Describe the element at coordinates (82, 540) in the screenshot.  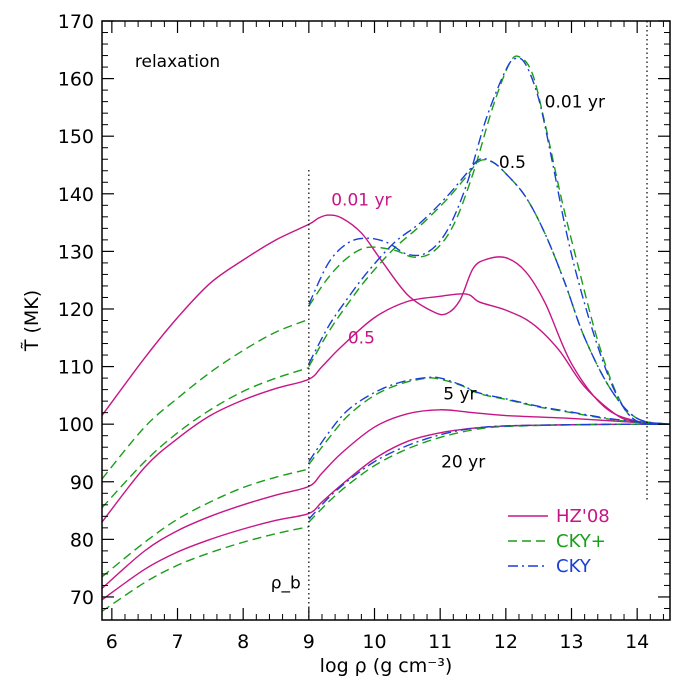
I see `y-tick-label: 80` at that location.